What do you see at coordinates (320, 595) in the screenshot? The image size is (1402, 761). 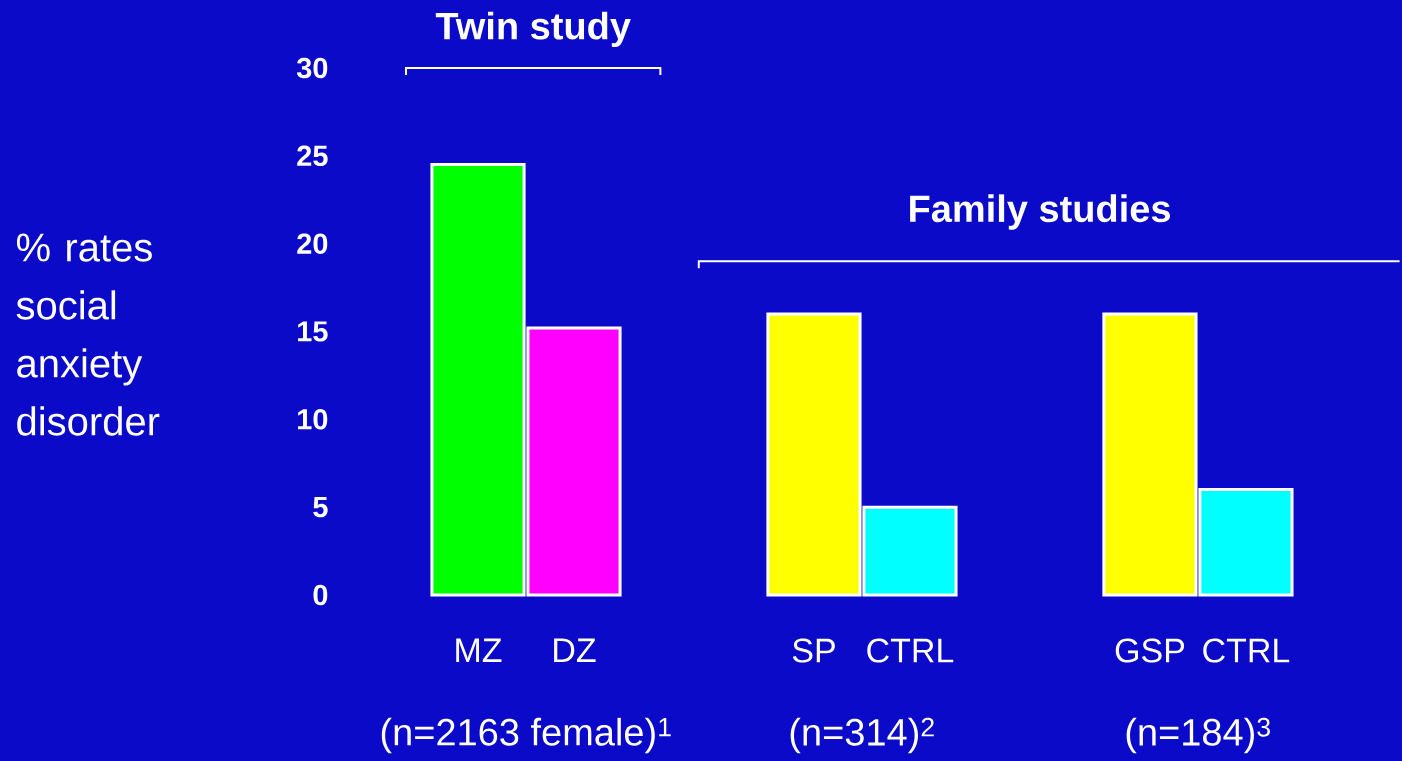 I see `y-tick-label: 0` at bounding box center [320, 595].